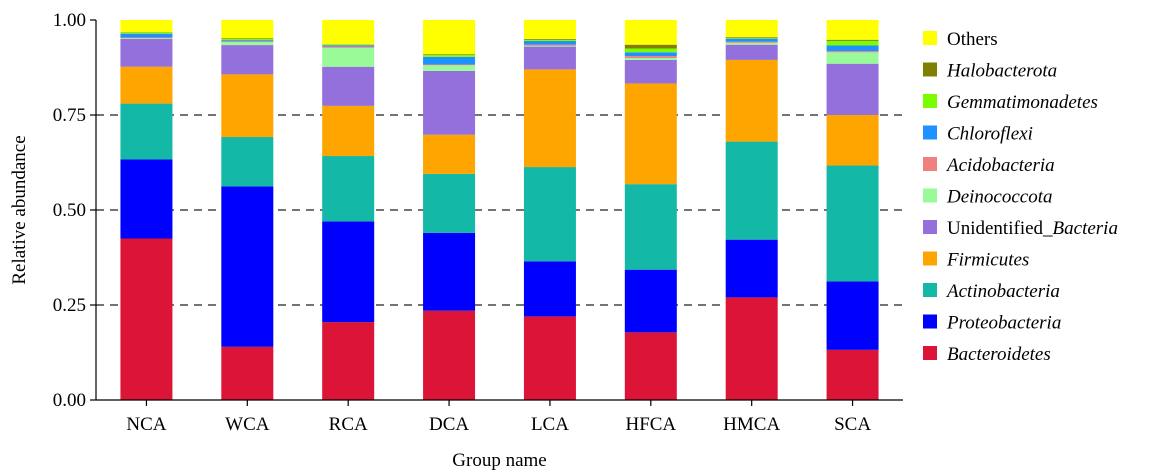 This screenshot has width=1172, height=473. What do you see at coordinates (499, 460) in the screenshot?
I see `x-axis-label: Group name` at bounding box center [499, 460].